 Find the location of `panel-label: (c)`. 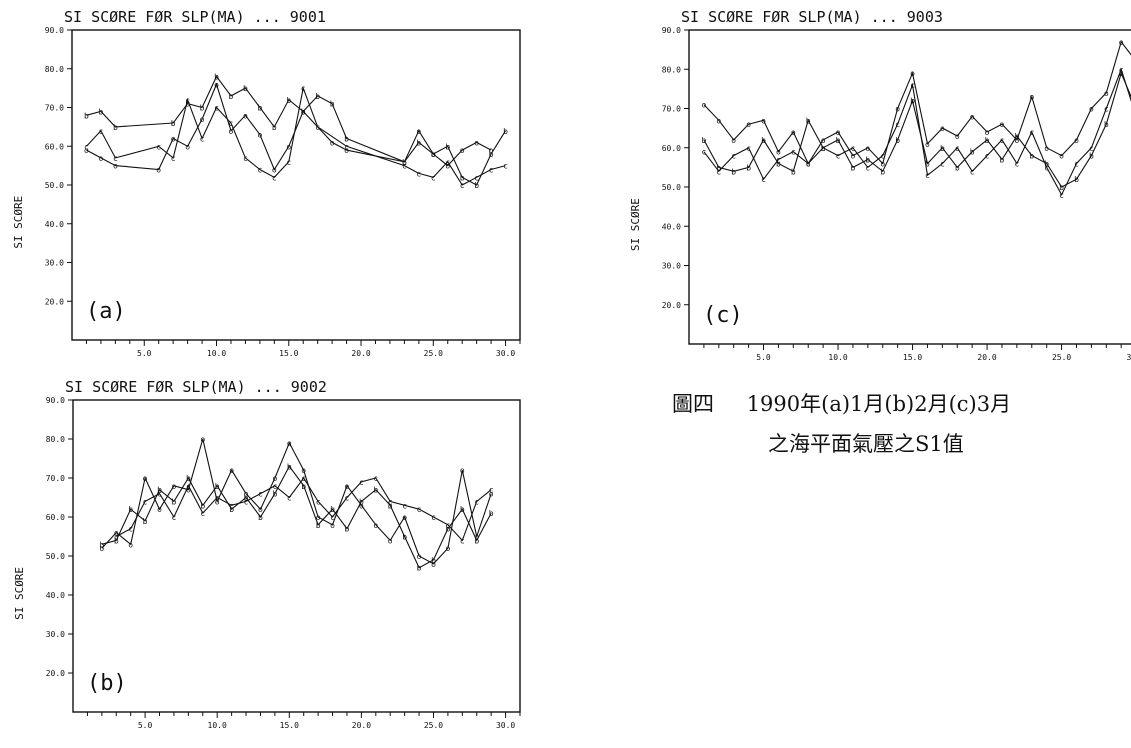

panel-label: (c) is located at coordinates (723, 315).